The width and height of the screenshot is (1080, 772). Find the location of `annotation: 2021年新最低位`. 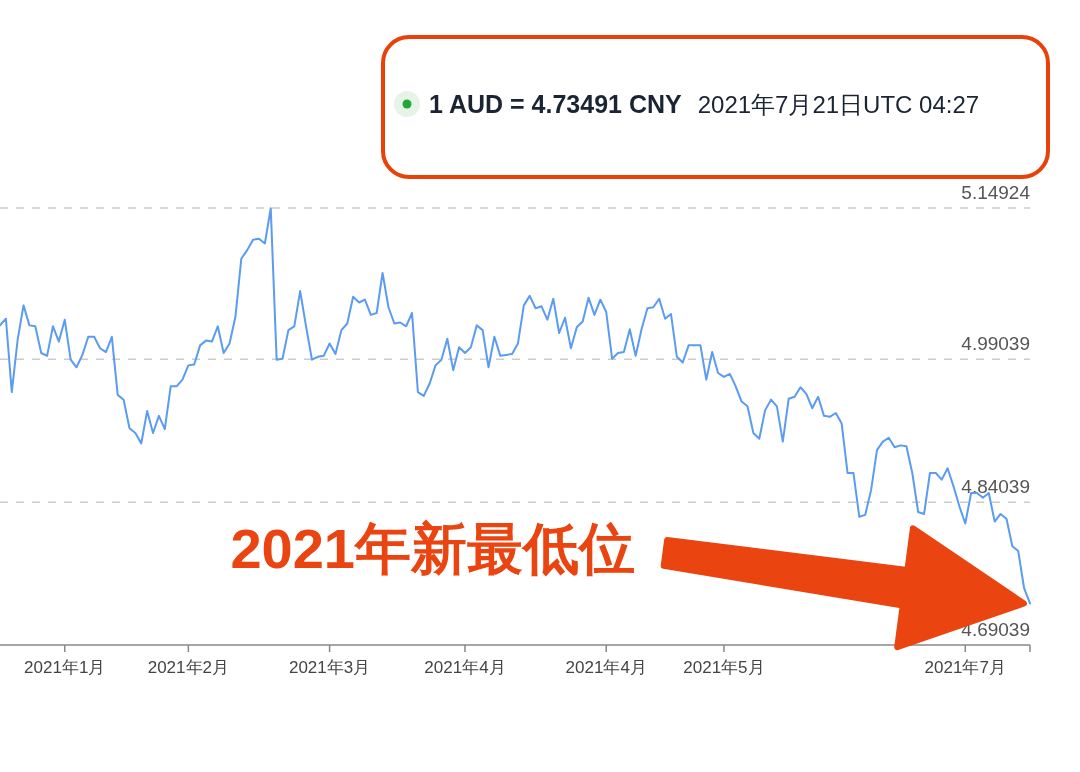

annotation: 2021年新最低位 is located at coordinates (432, 548).